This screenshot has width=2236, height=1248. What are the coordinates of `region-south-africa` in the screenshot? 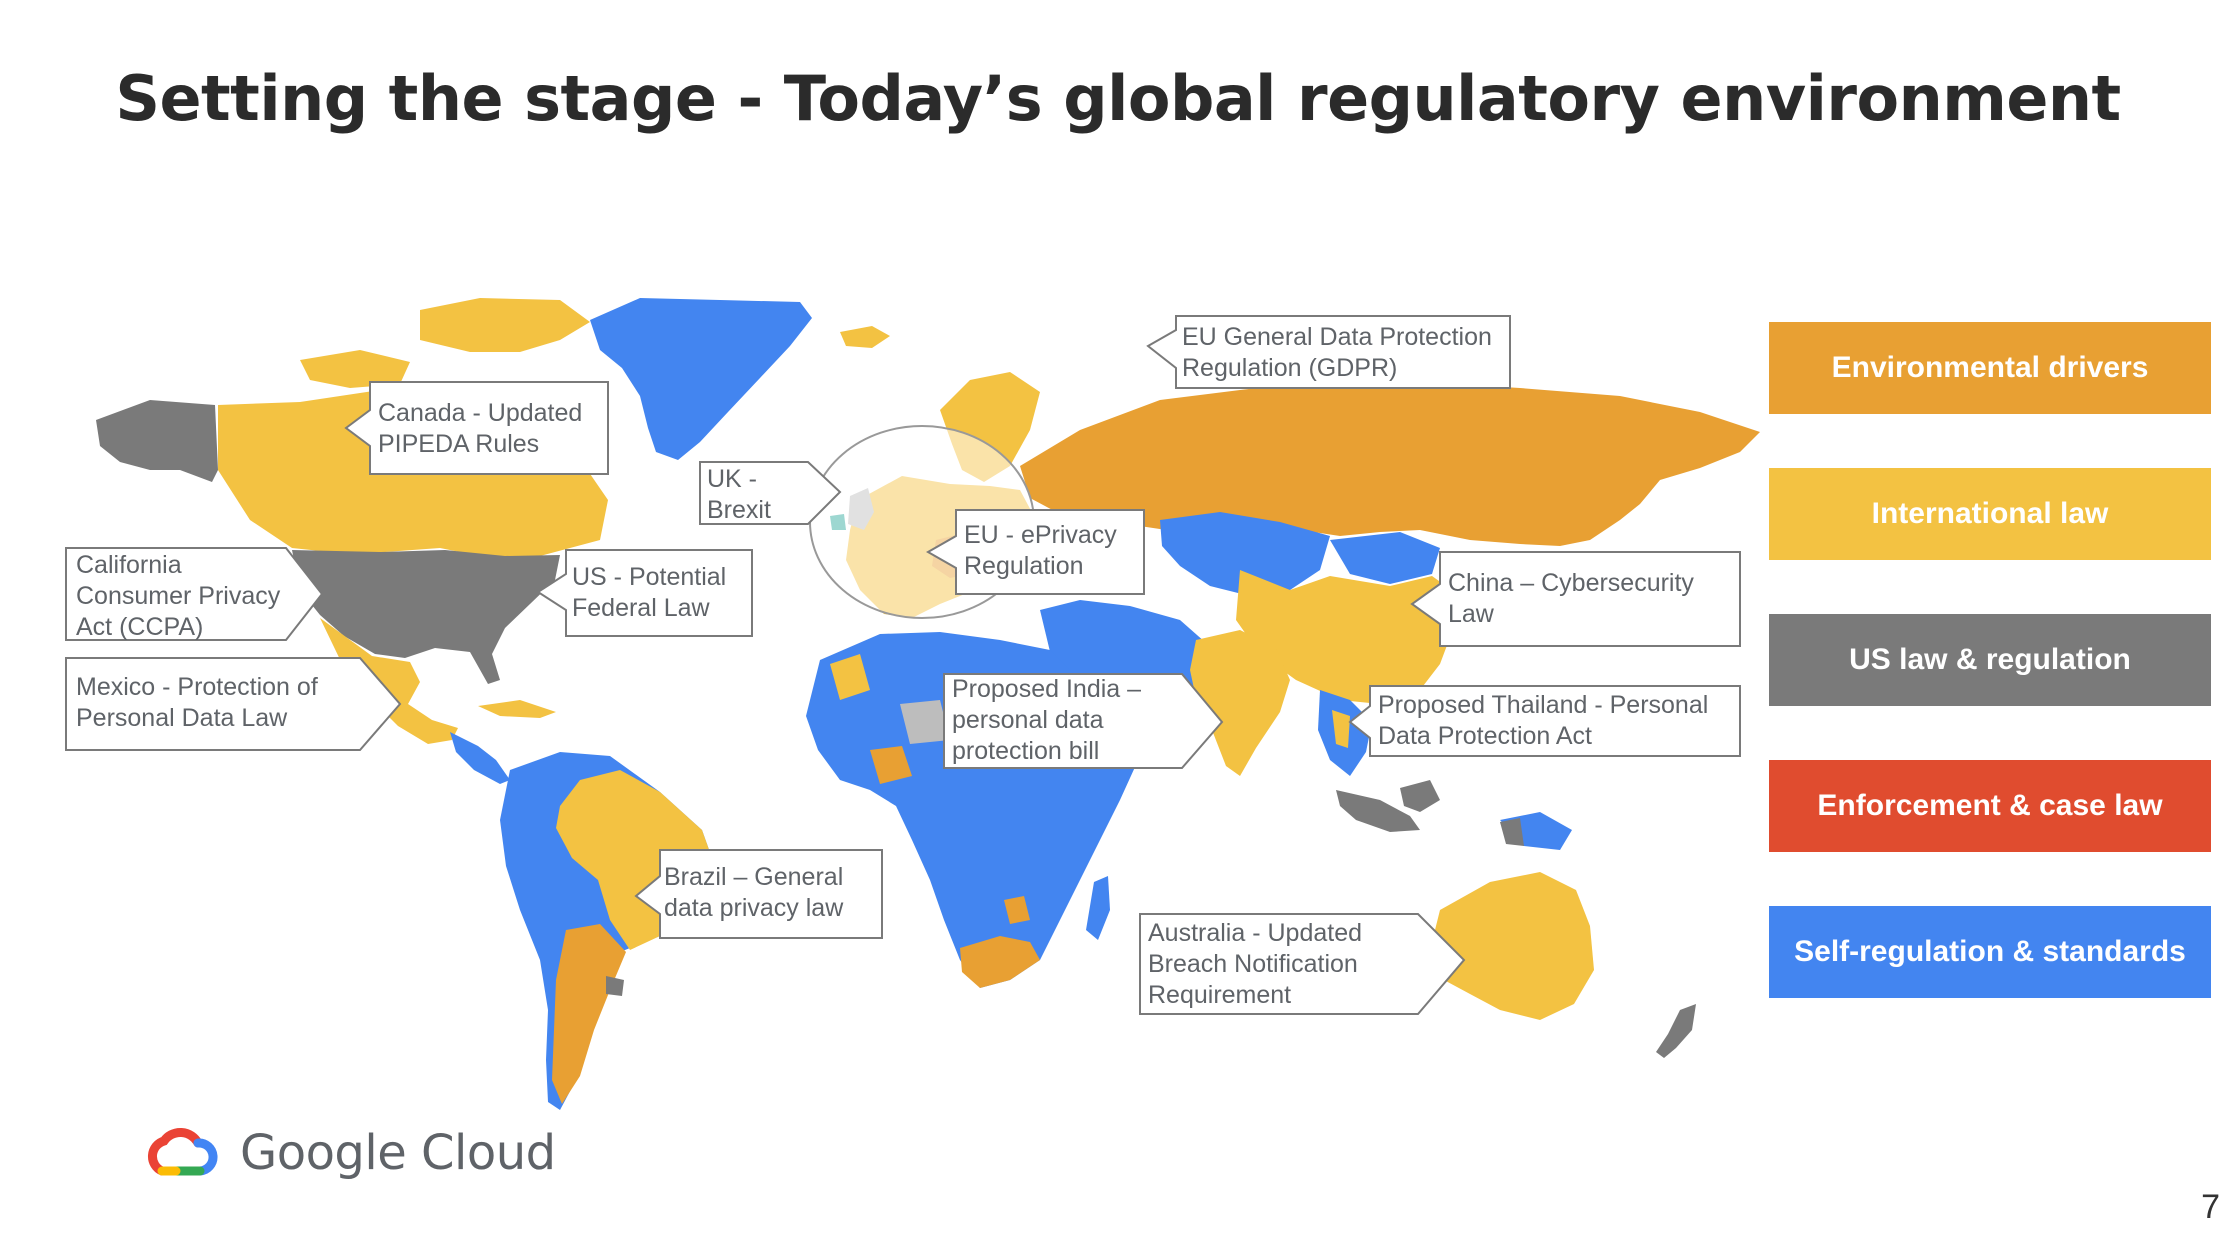 It's located at (1000, 962).